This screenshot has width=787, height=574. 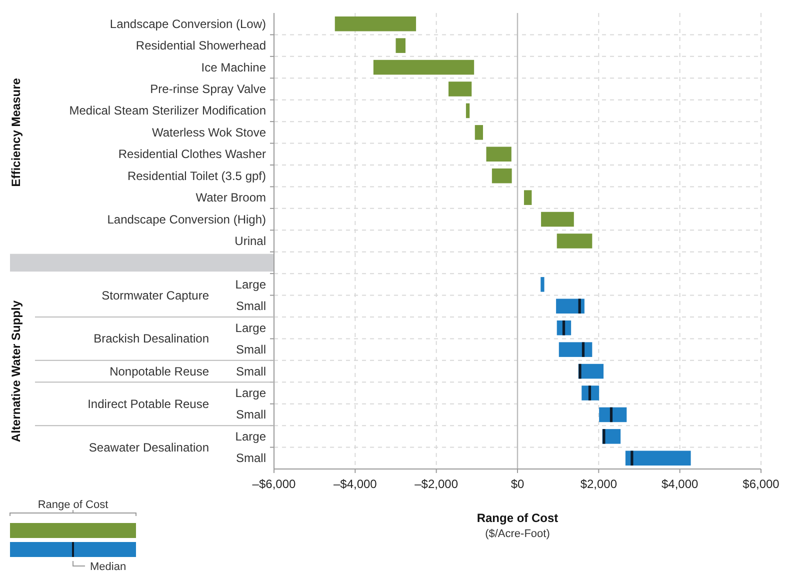 What do you see at coordinates (160, 371) in the screenshot?
I see `text: Nonpotable Reuse` at bounding box center [160, 371].